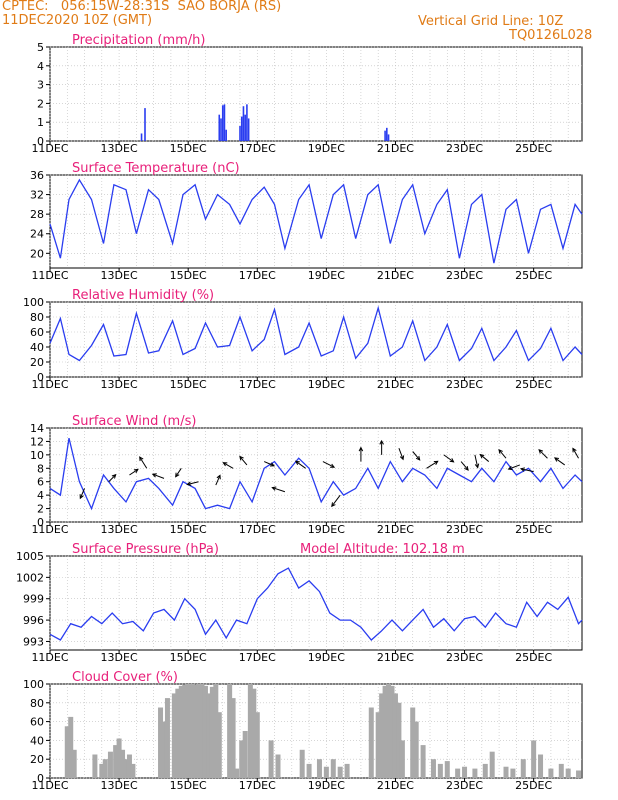  I want to click on plot-frame, so click(316, 94).